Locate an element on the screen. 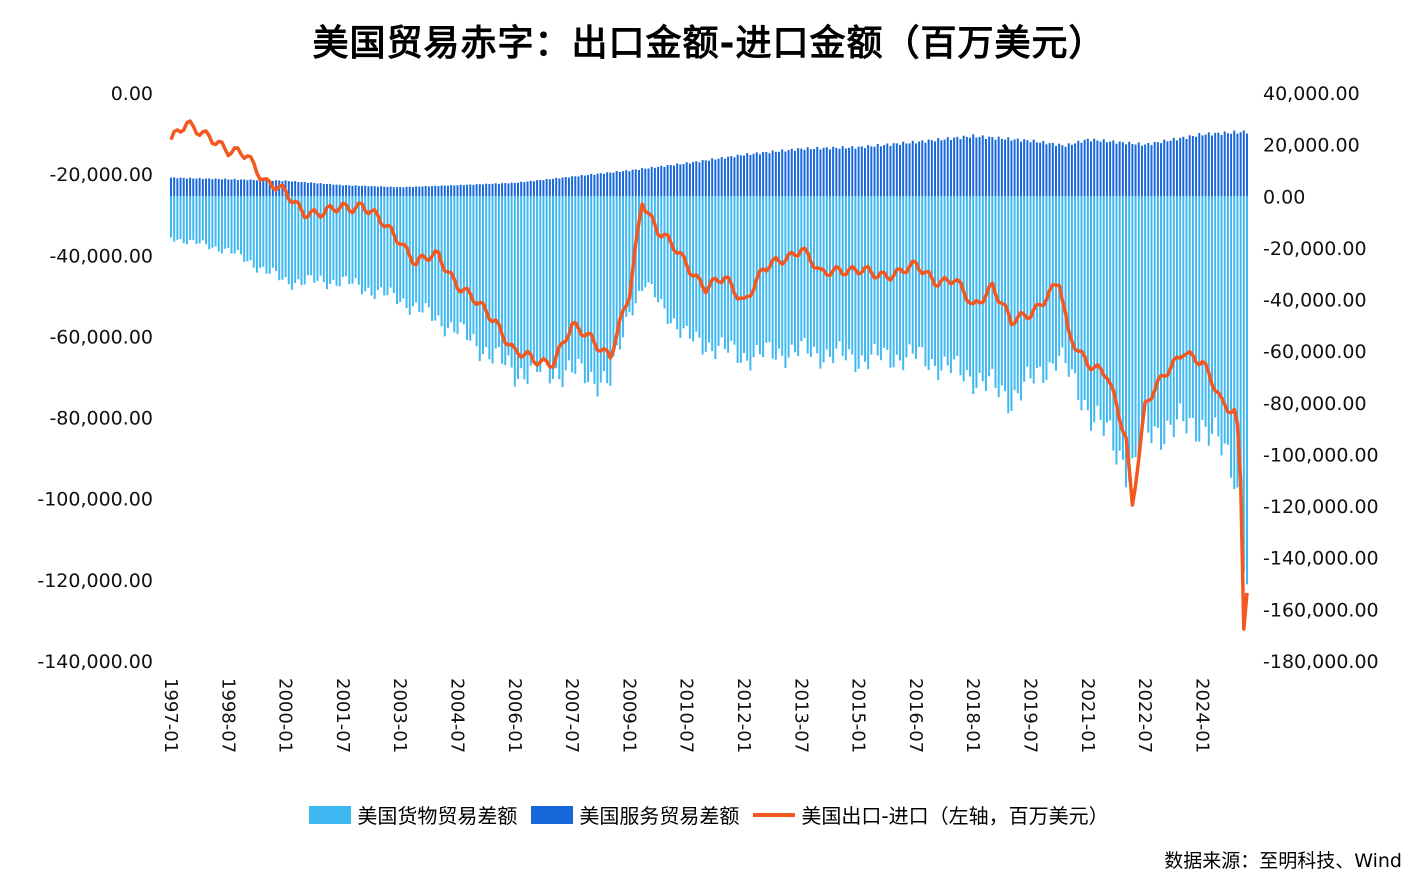 This screenshot has width=1418, height=882. right-tick-label: 20,000.00 is located at coordinates (1311, 146).